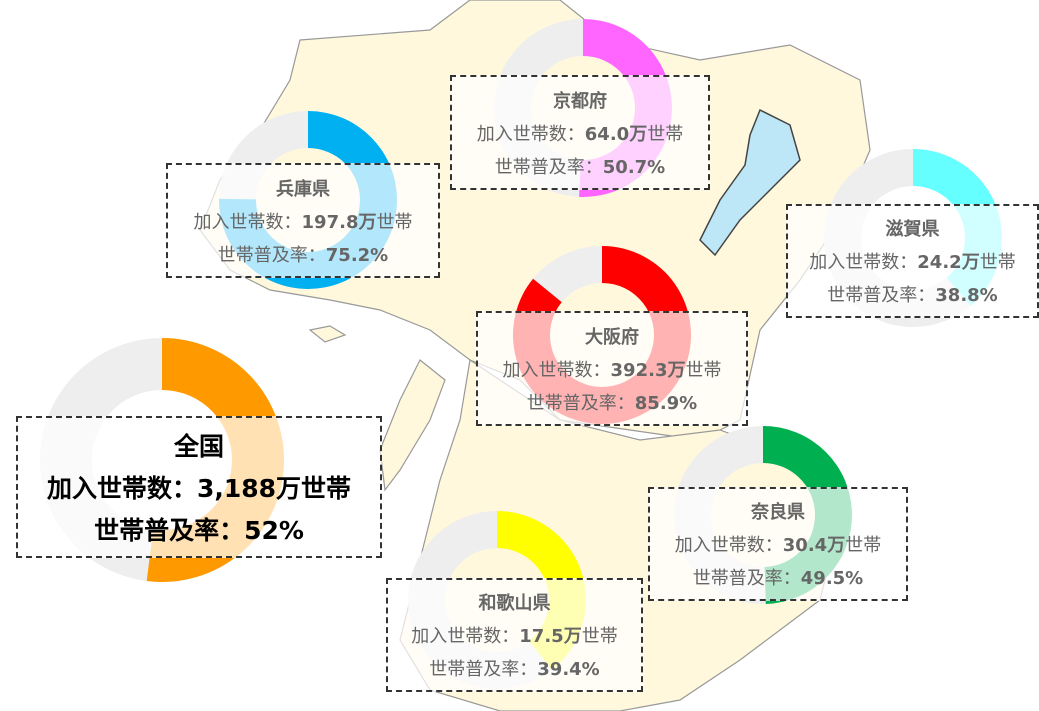 Image resolution: width=1039 pixels, height=711 pixels. I want to click on text: 24.2万, so click(948, 262).